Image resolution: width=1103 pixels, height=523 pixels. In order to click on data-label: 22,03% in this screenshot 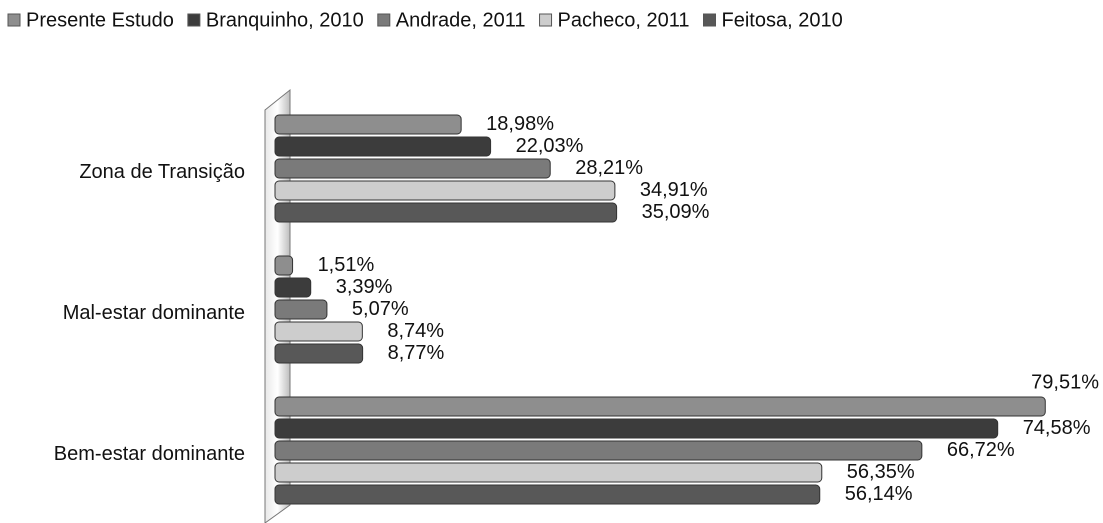, I will do `click(550, 146)`.